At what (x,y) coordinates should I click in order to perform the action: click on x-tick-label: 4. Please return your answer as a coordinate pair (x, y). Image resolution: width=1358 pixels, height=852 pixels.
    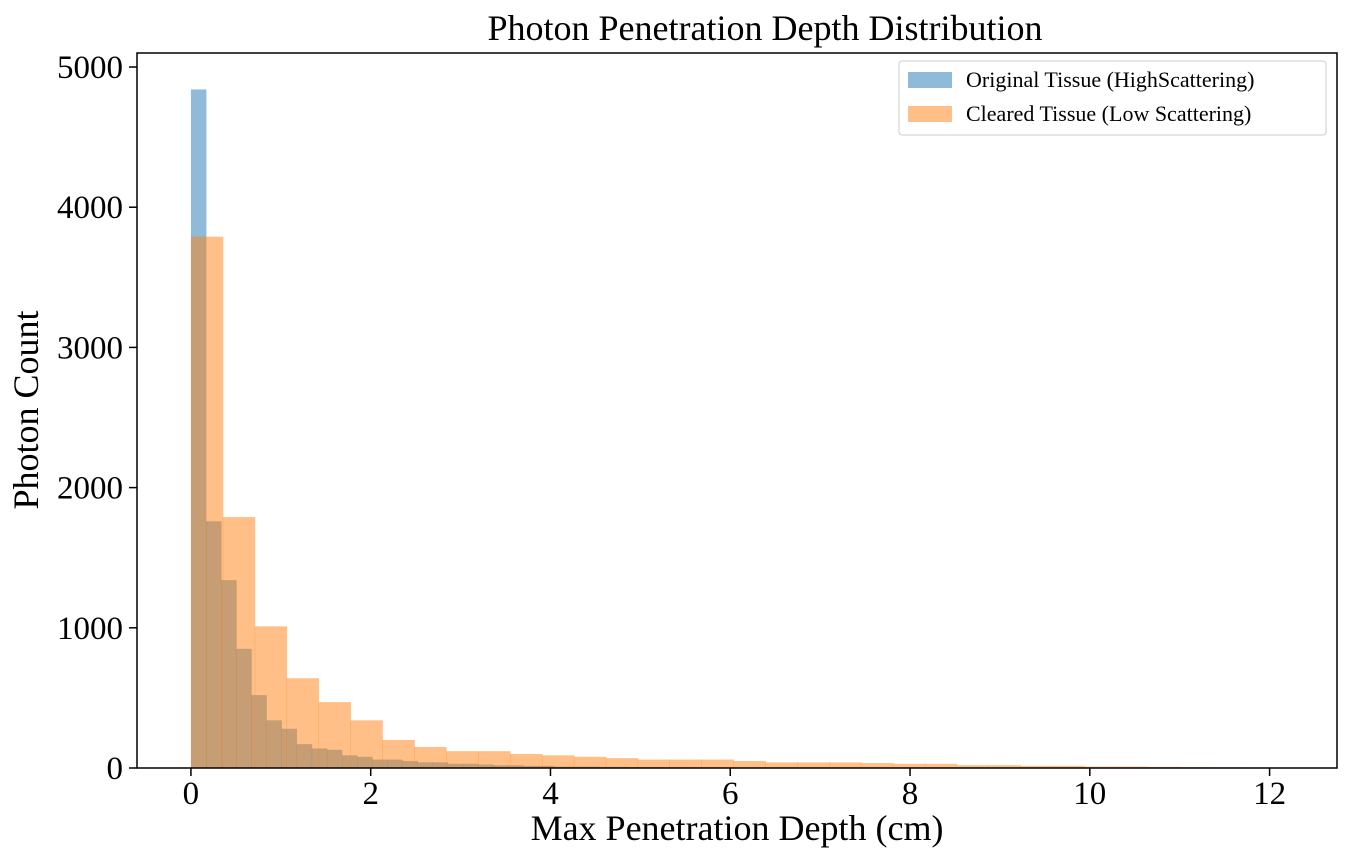
    Looking at the image, I should click on (550, 794).